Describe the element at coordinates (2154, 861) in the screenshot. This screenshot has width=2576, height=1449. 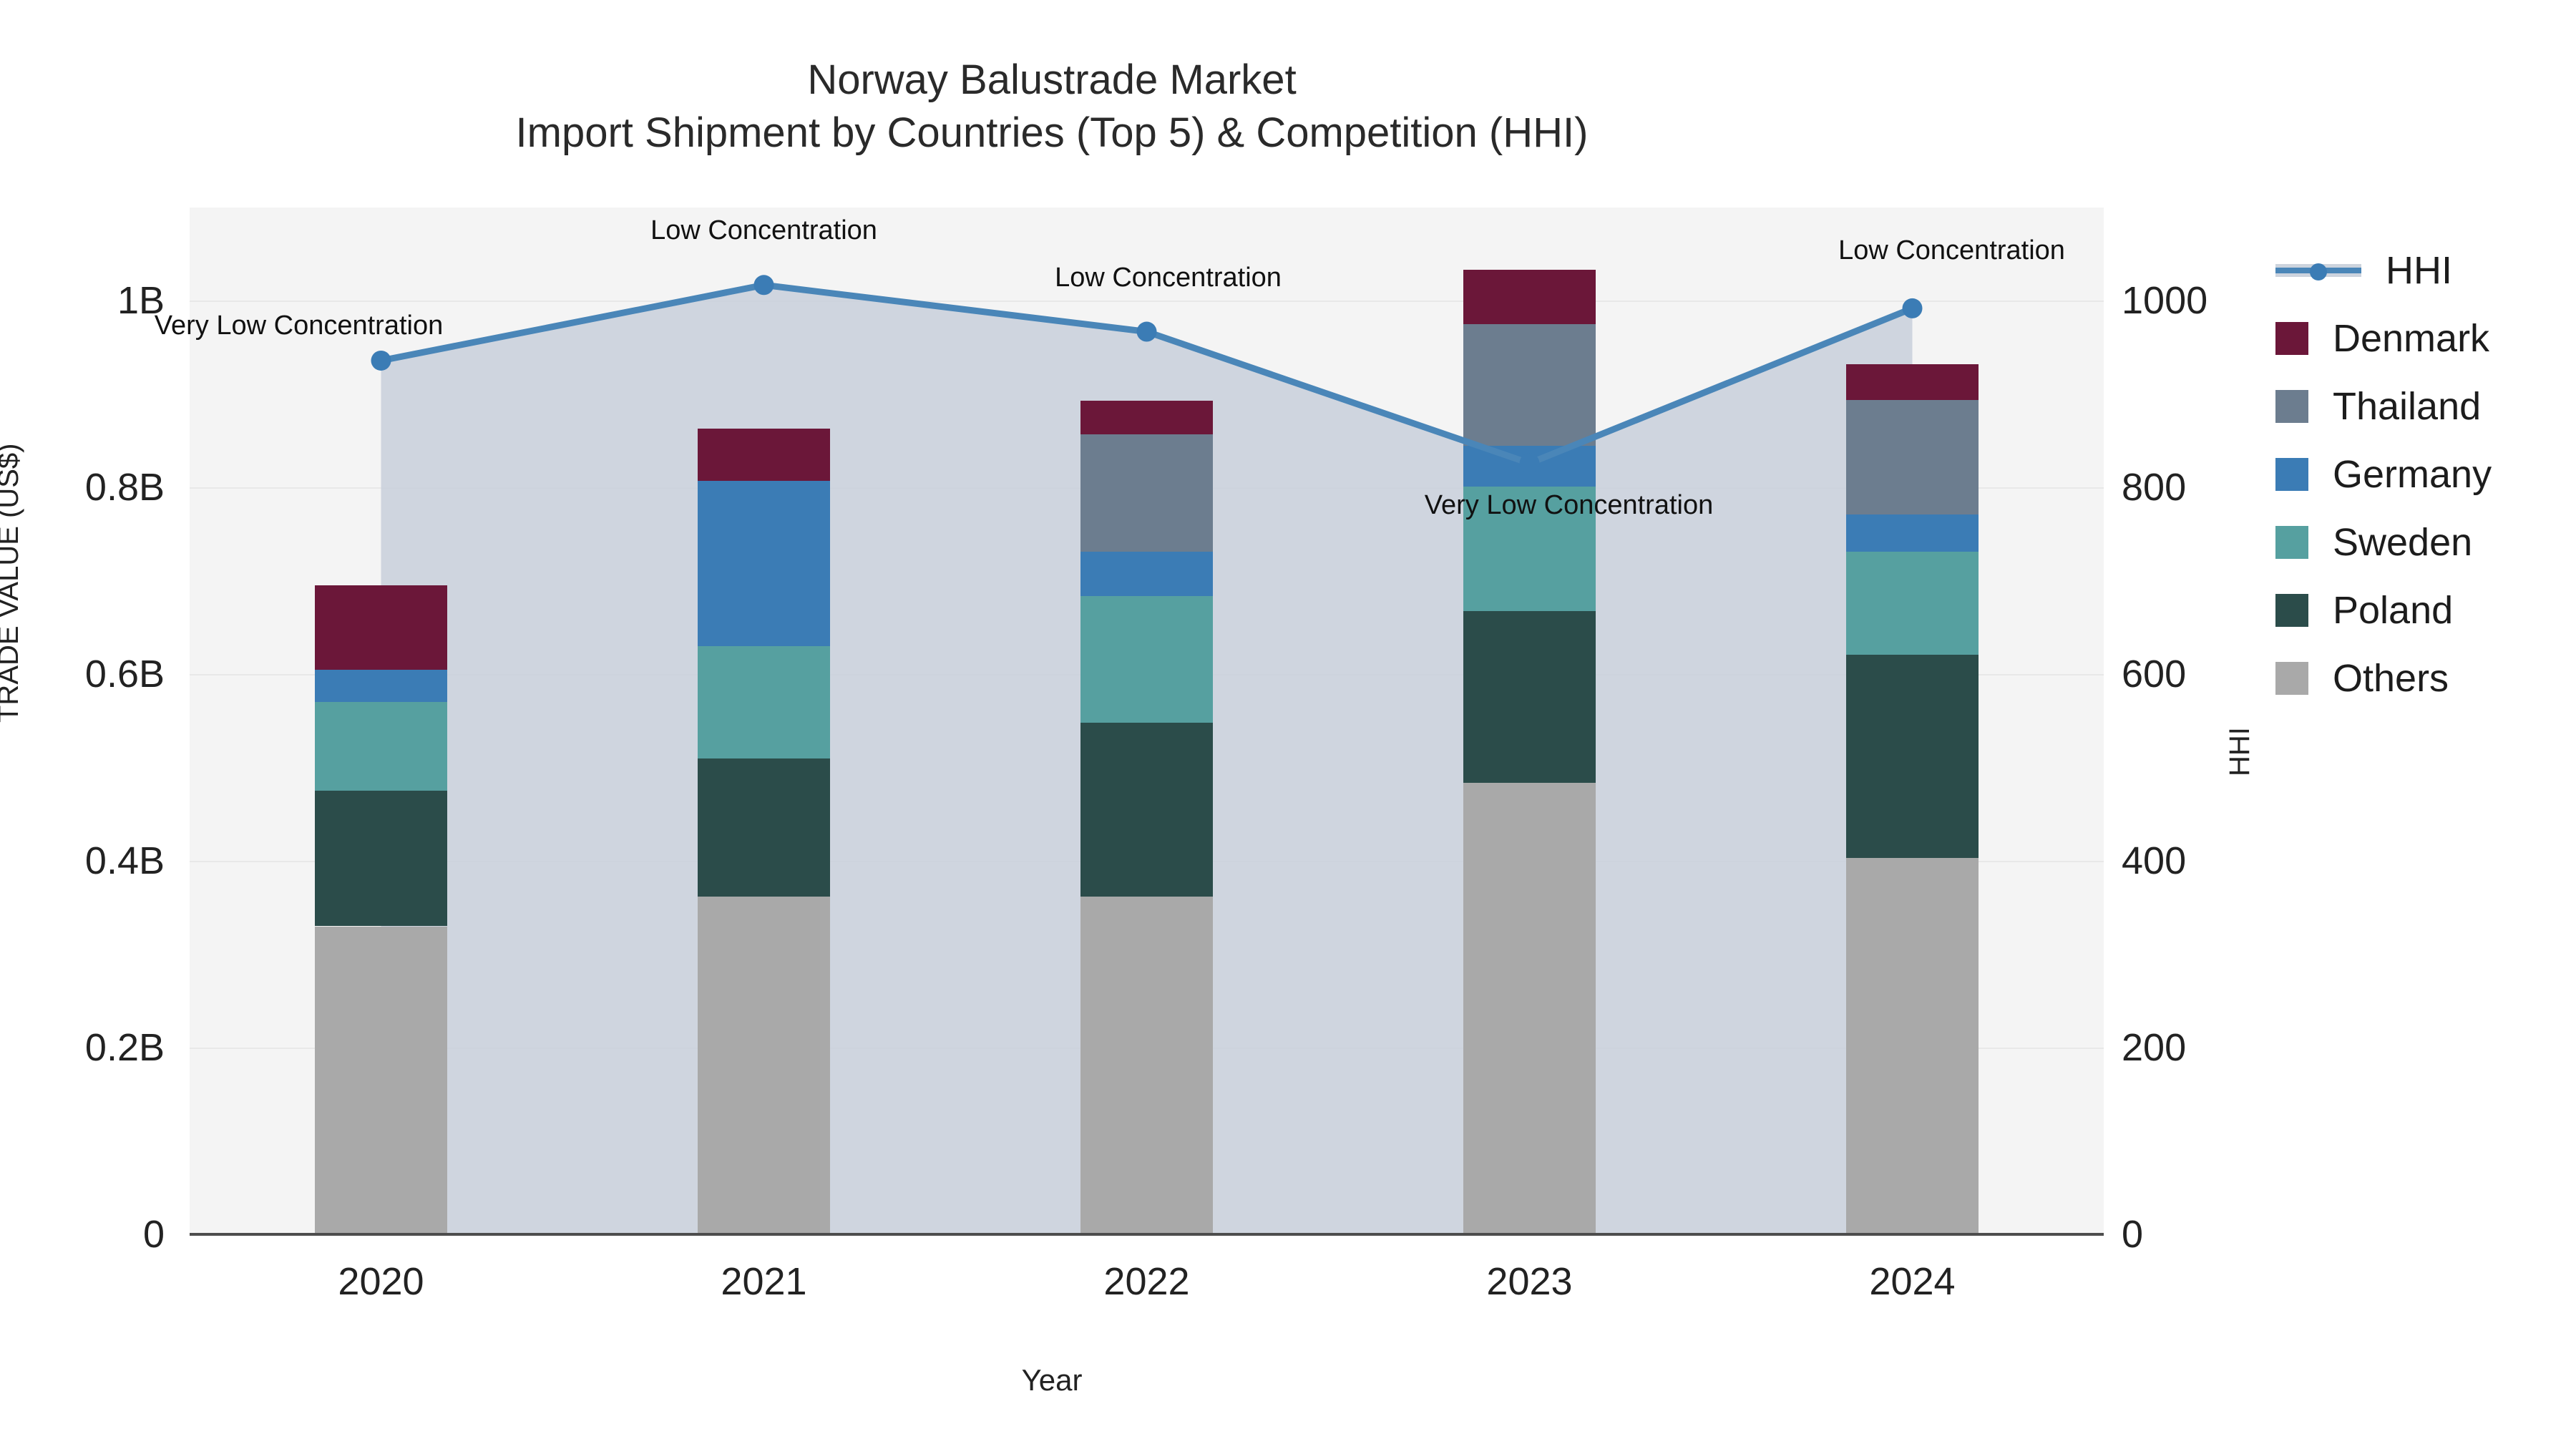
I see `y-axis-right-tick: 400` at that location.